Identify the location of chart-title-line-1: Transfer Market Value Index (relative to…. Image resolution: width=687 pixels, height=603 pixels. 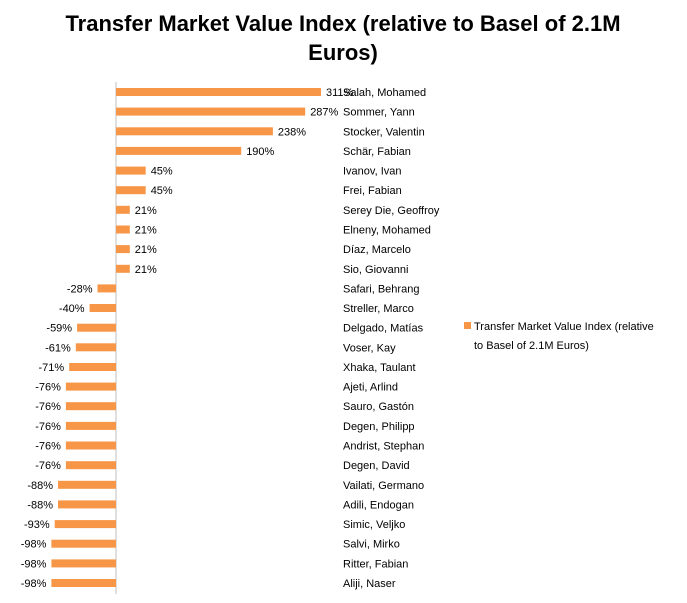
(342, 23).